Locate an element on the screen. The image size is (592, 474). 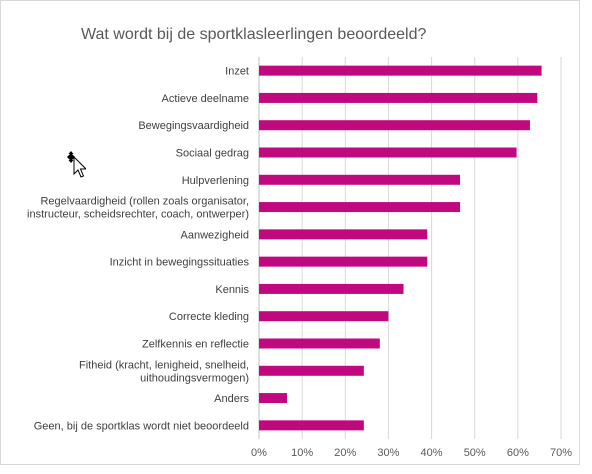
category-label-line: Inzet is located at coordinates (237, 72).